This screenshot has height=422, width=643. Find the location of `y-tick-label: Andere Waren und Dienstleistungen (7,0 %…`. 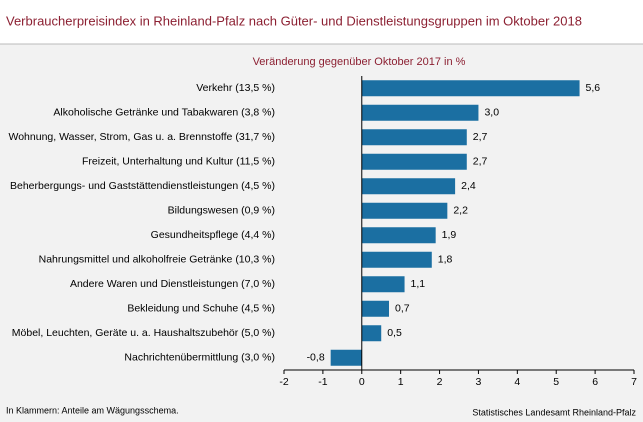

y-tick-label: Andere Waren und Dienstleistungen (7,0 %… is located at coordinates (172, 284).